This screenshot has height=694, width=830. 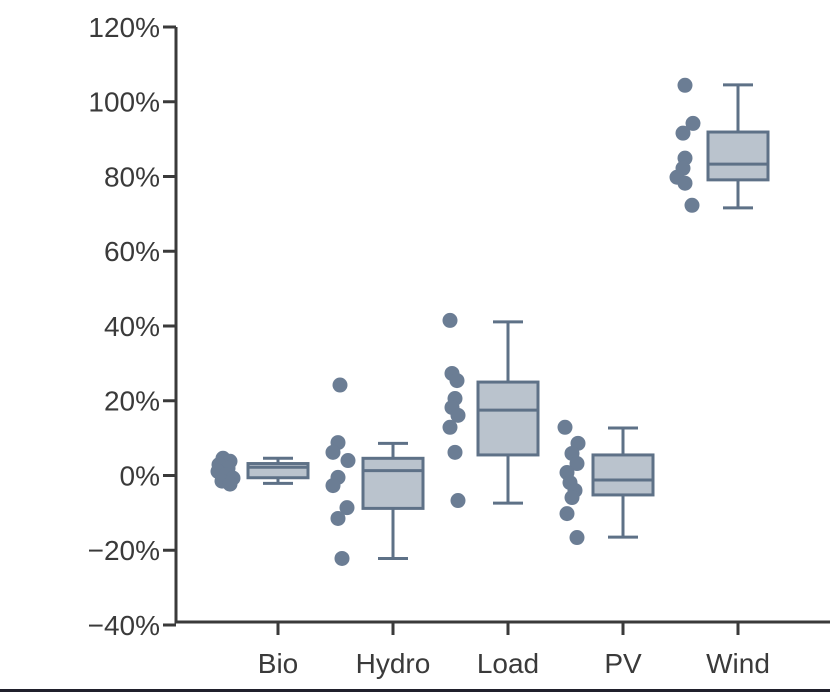 What do you see at coordinates (508, 663) in the screenshot?
I see `x-tick-label-load: Load` at bounding box center [508, 663].